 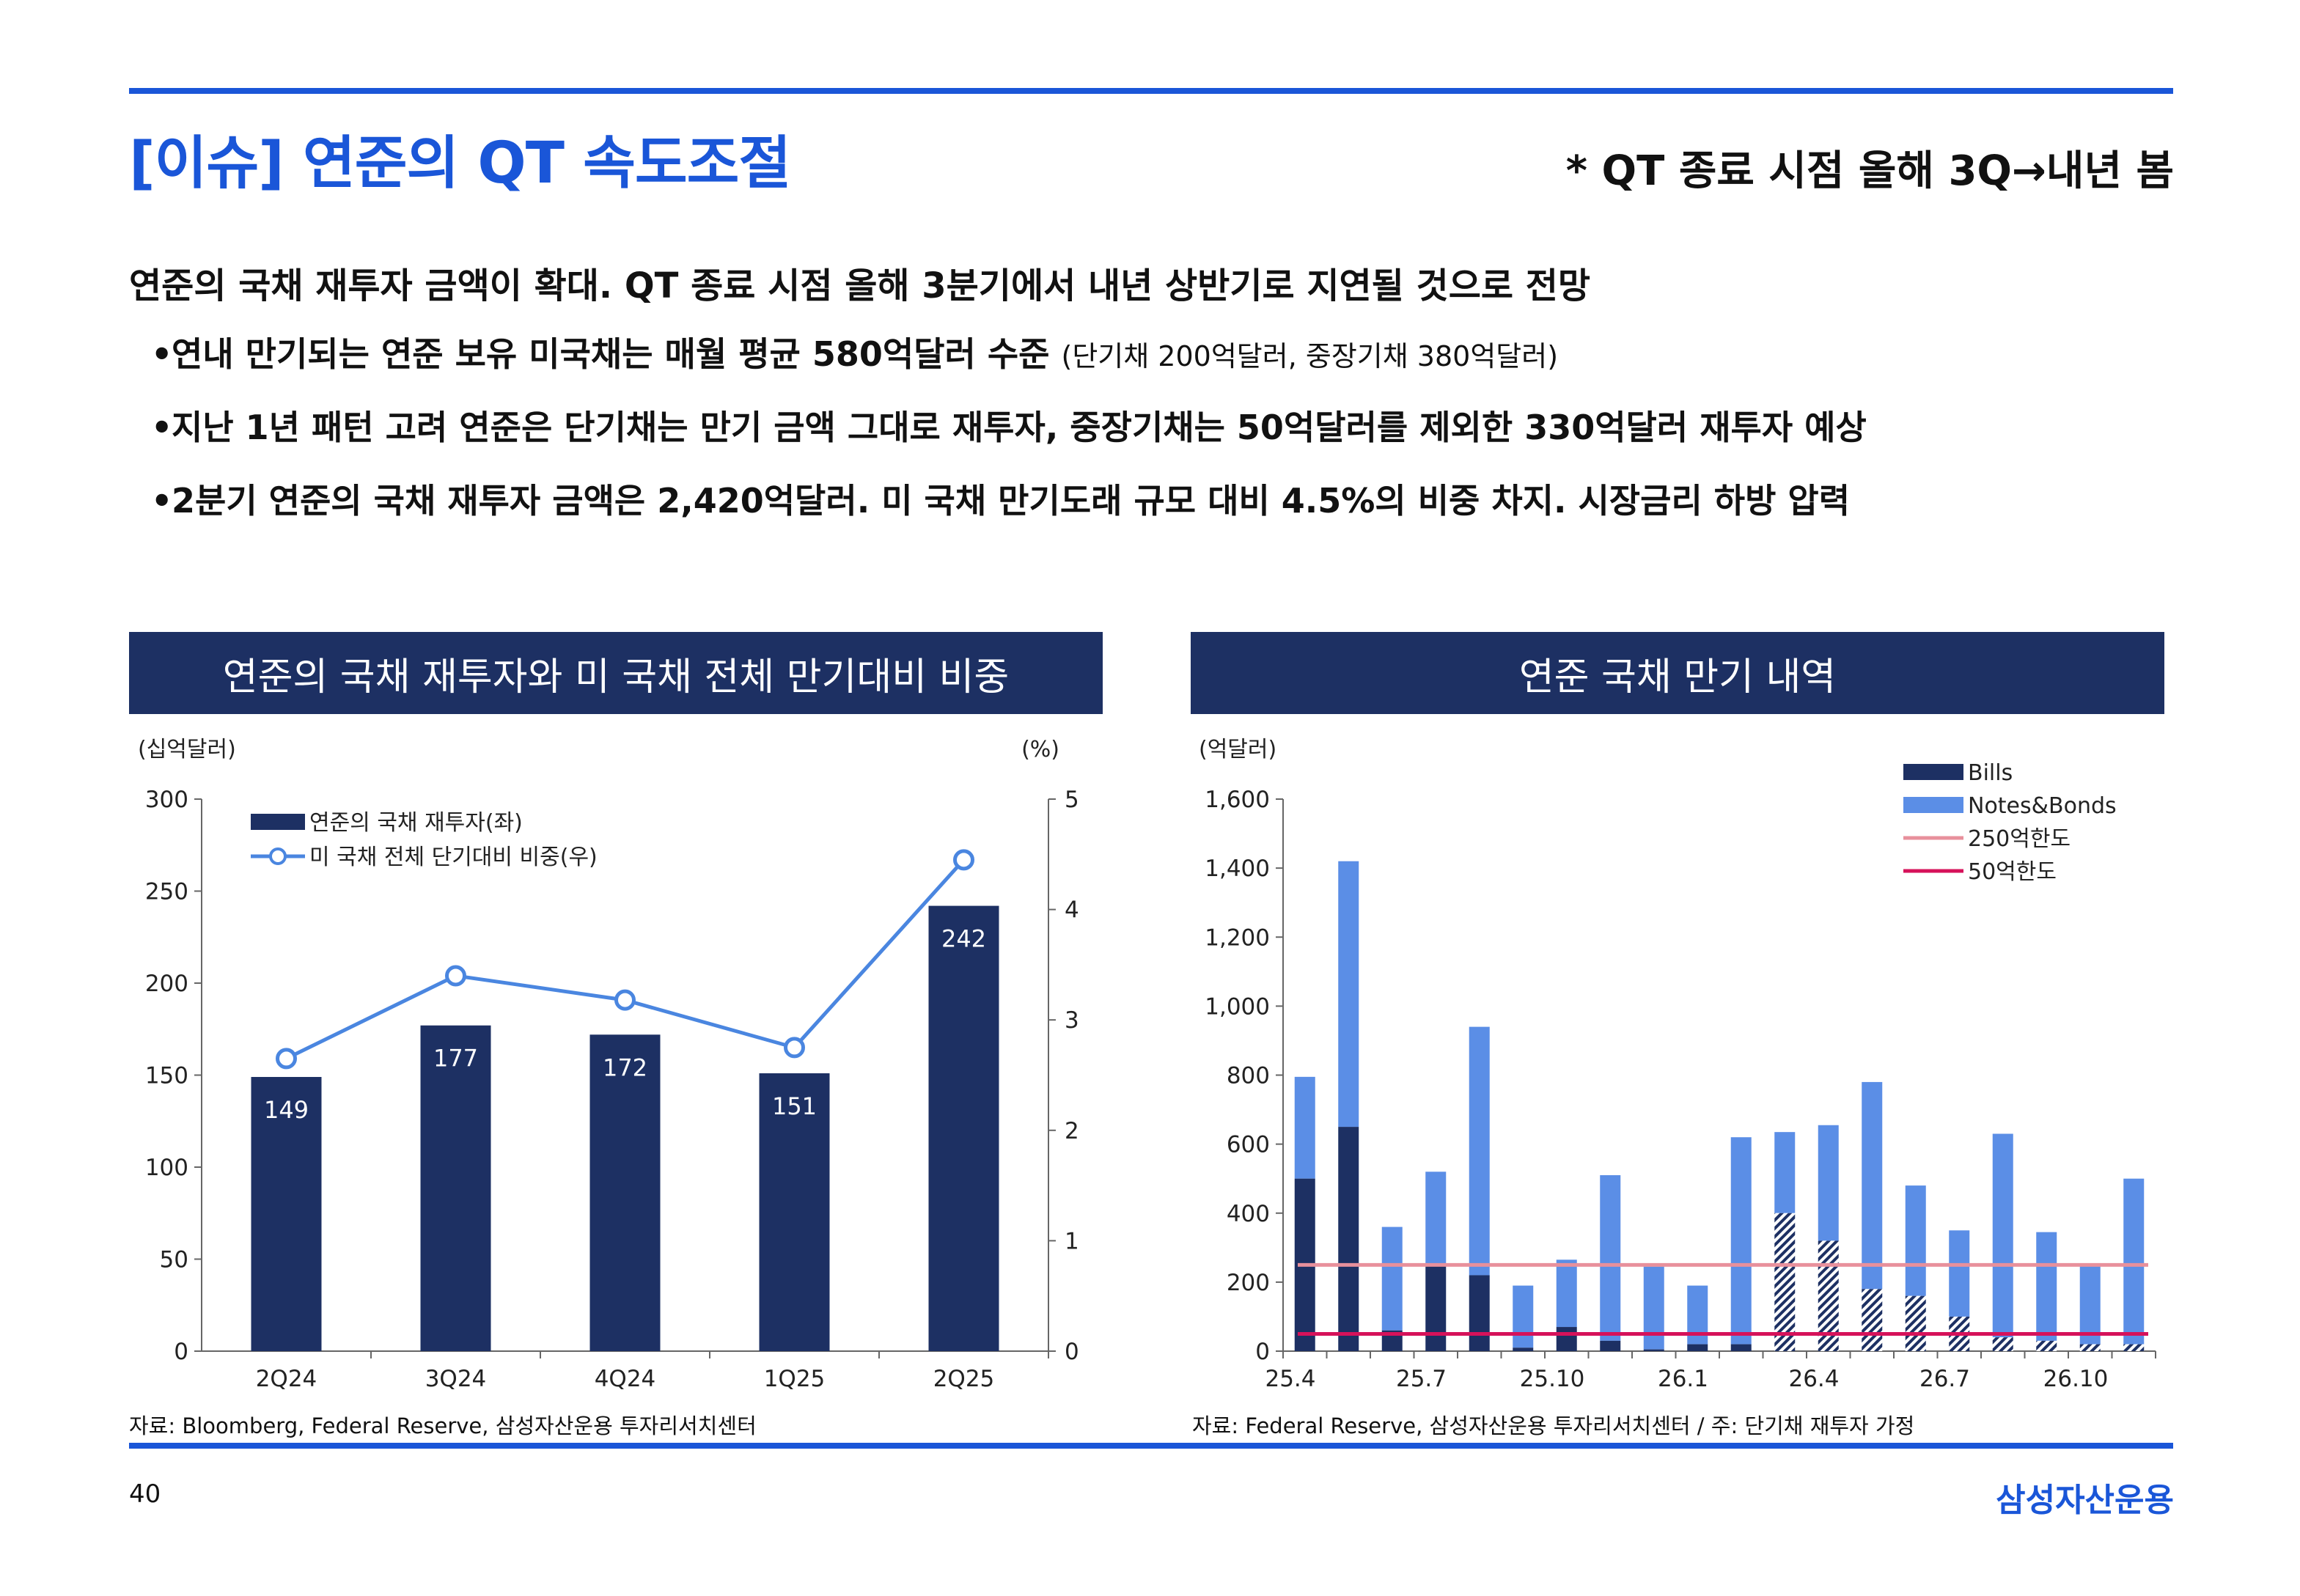 What do you see at coordinates (456, 1379) in the screenshot?
I see `chart1-xtick-label: 3Q24` at bounding box center [456, 1379].